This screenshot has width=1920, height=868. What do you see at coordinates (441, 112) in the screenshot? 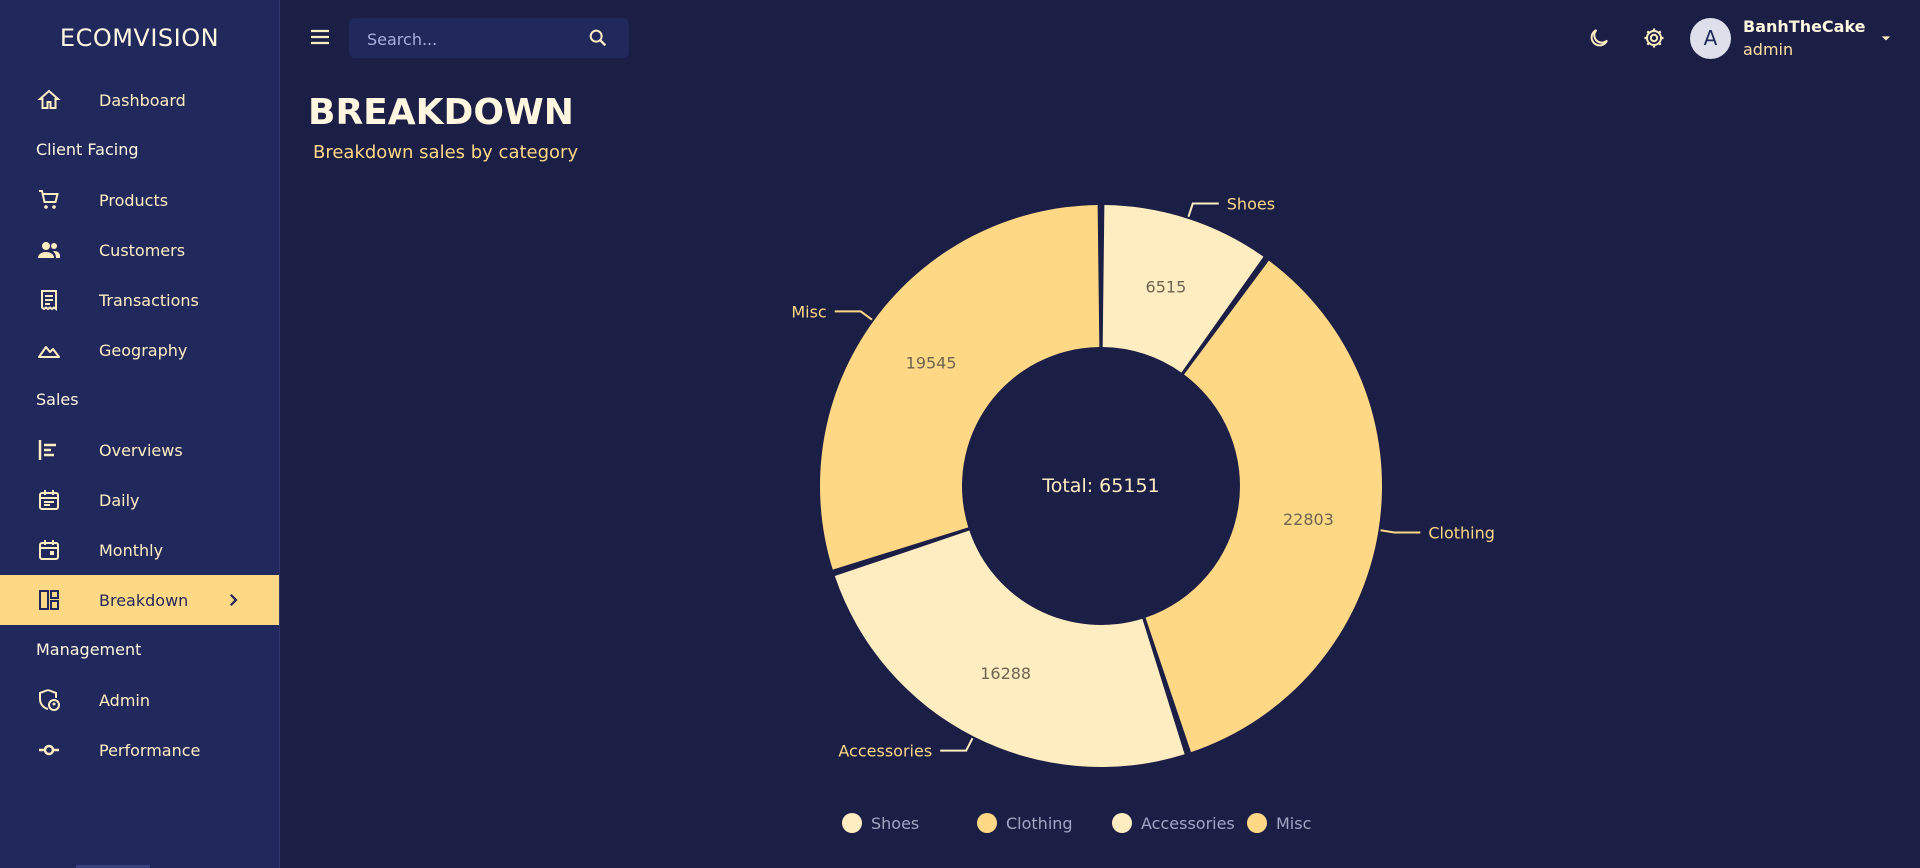
I see `page-title: BREAKDOWN` at bounding box center [441, 112].